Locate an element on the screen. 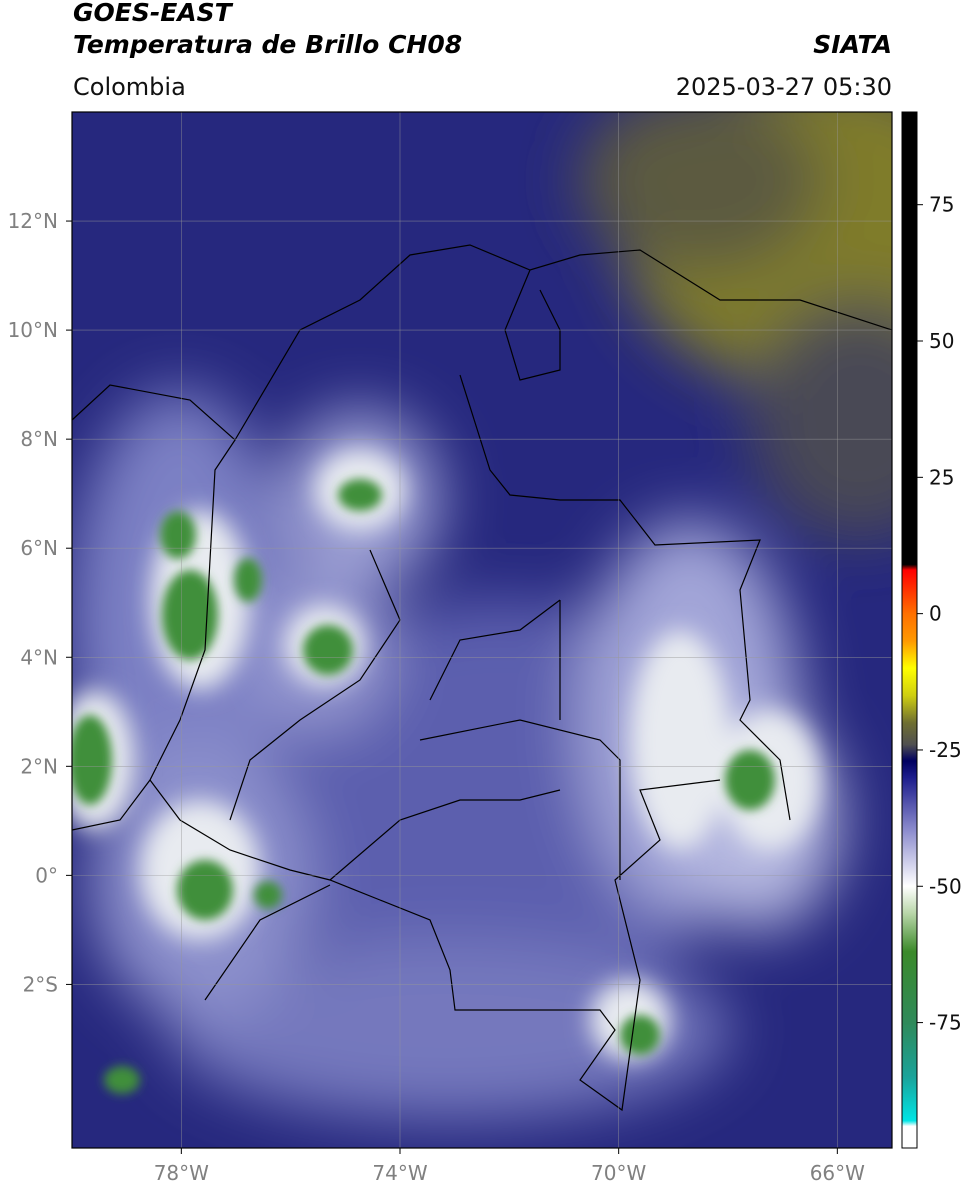 Image resolution: width=966 pixels, height=1190 pixels. x-tick-label: 66°W is located at coordinates (837, 1173).